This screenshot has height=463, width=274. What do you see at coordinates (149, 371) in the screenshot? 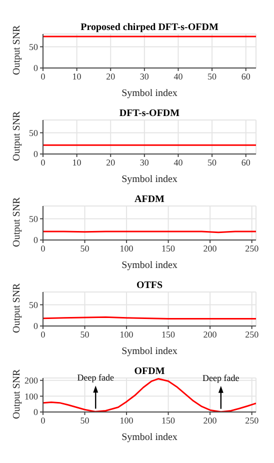
I see `chart-title: OFDM` at bounding box center [149, 371].